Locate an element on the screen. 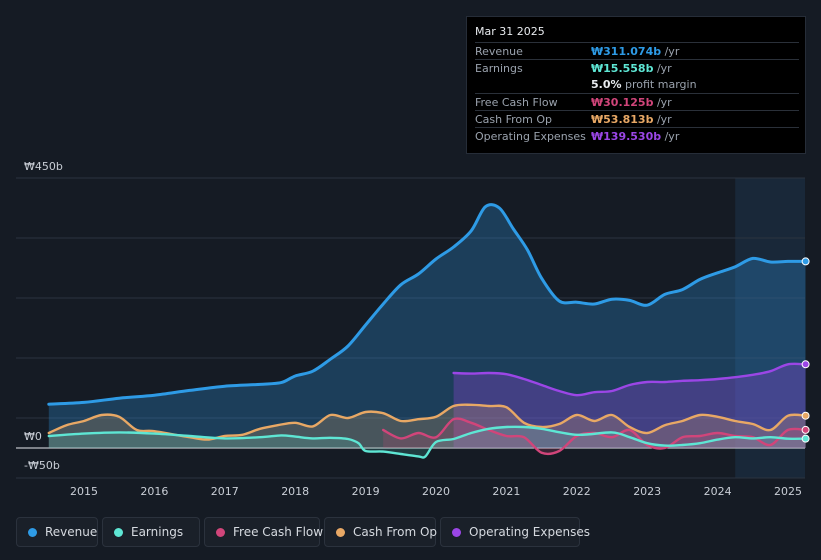 This screenshot has height=560, width=821. tooltip-row-revenue: Revenue ₩311.074b /yr is located at coordinates (637, 51).